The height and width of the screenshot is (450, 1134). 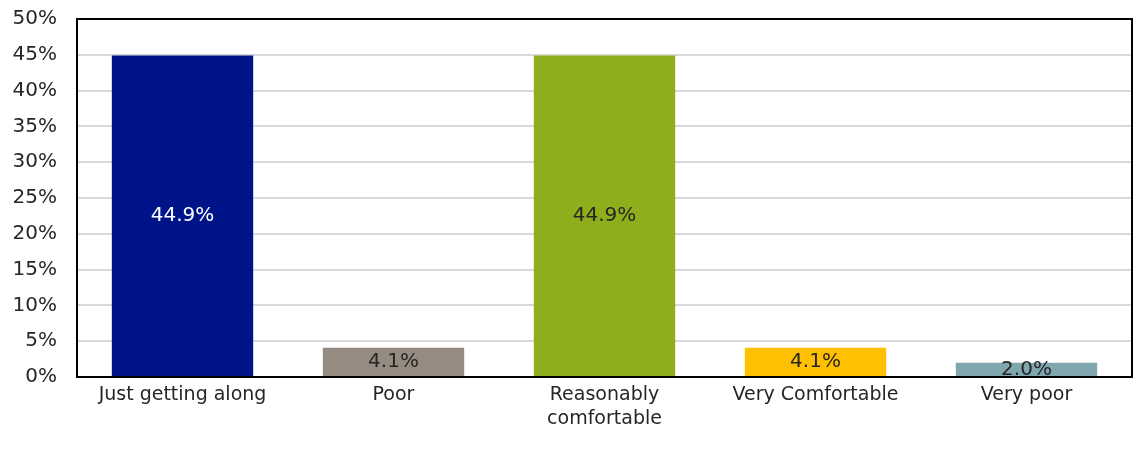 I want to click on y-tick-label: 10%, so click(x=34, y=303).